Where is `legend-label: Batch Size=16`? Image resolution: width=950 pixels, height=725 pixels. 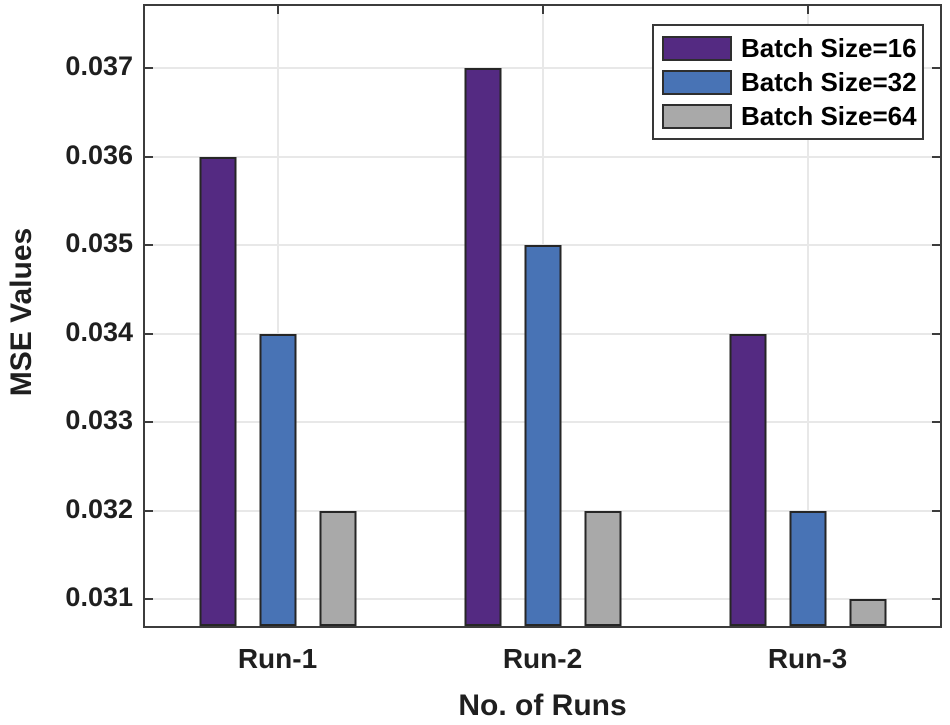 legend-label: Batch Size=16 is located at coordinates (829, 47).